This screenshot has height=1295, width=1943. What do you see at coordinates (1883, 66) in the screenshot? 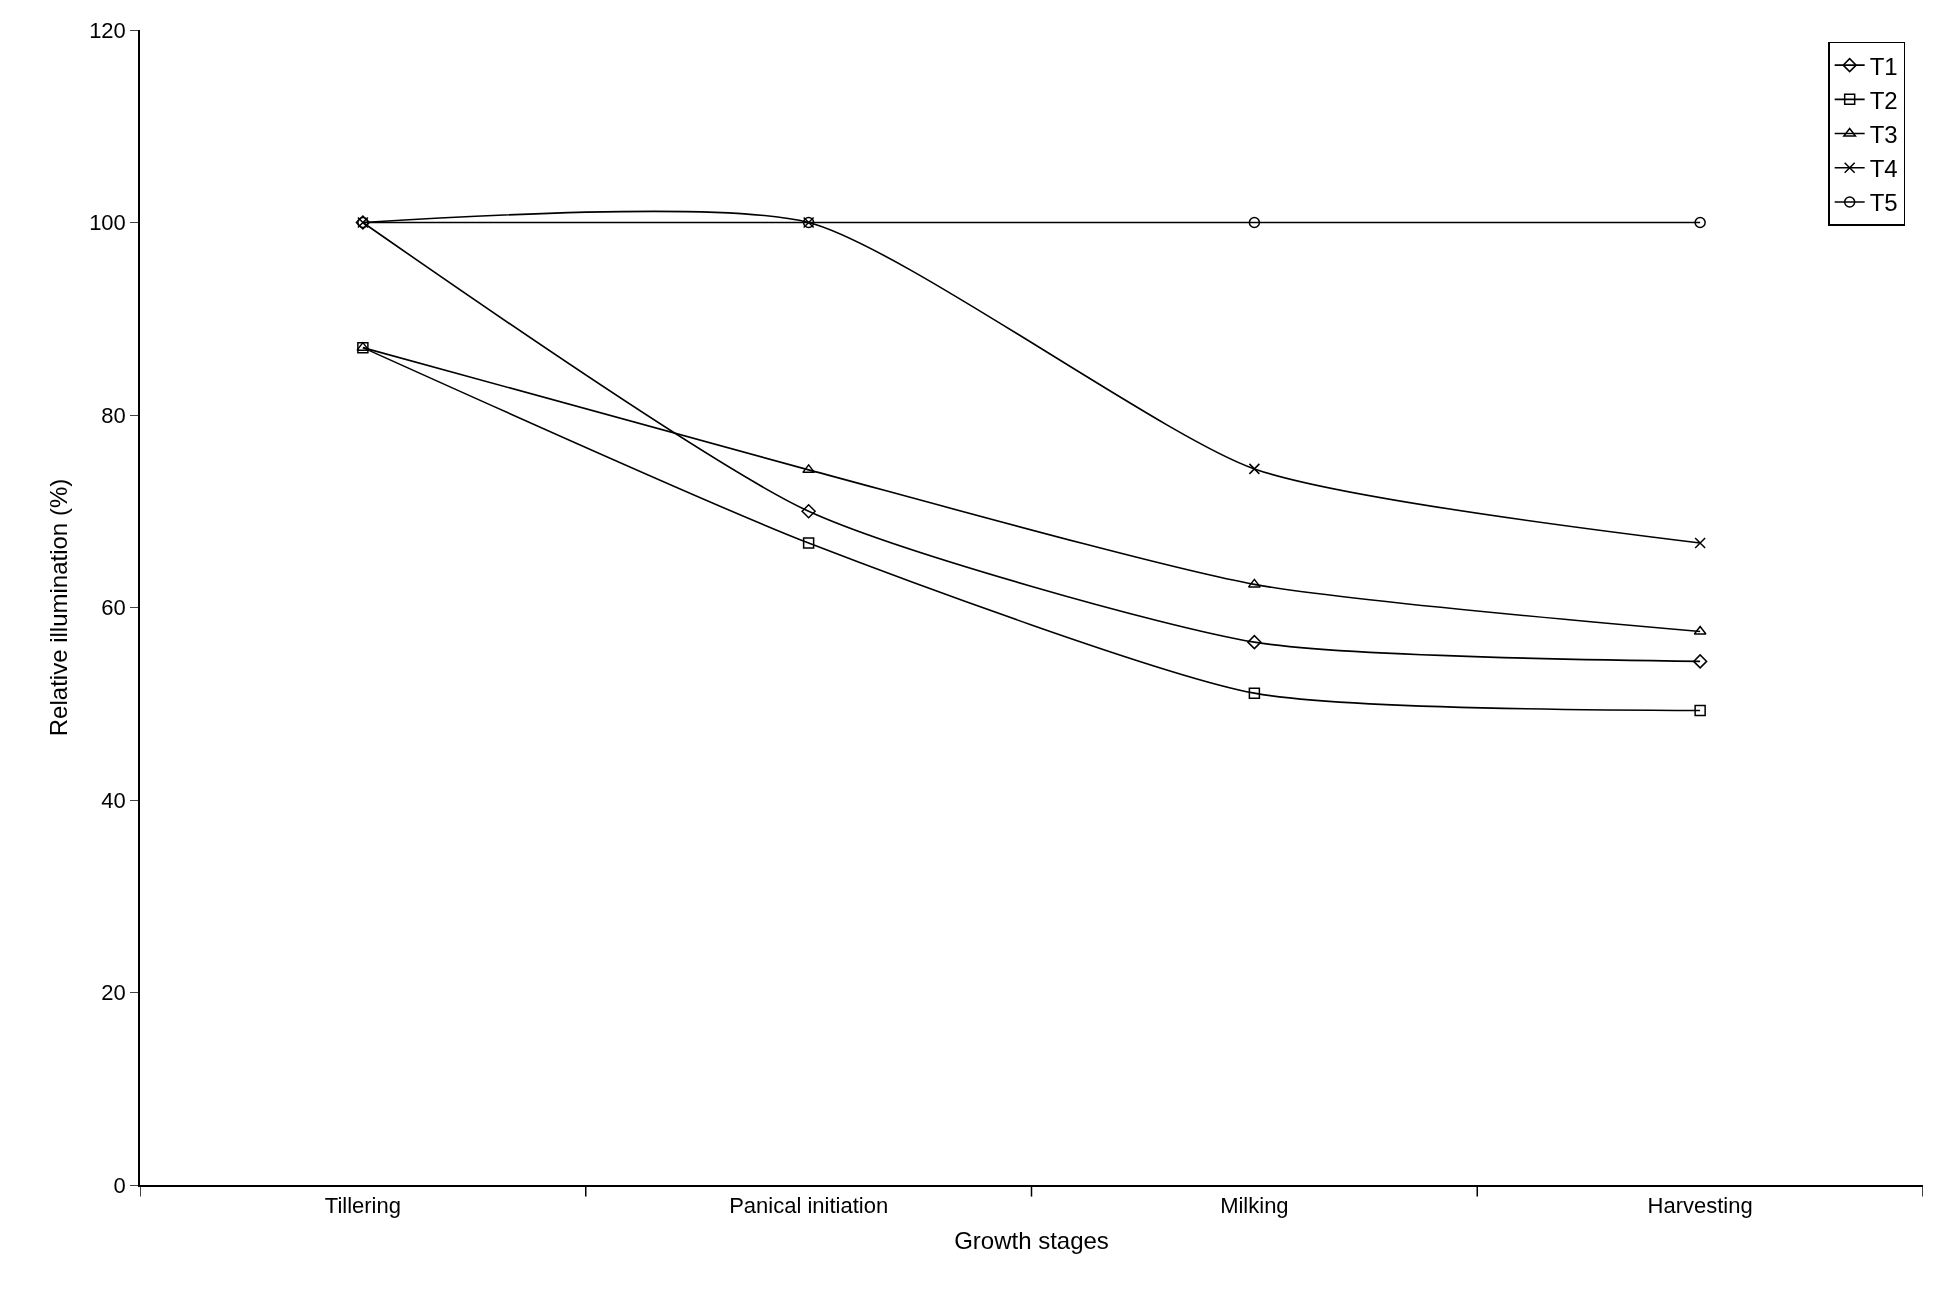
I see `legend-label: T1` at bounding box center [1883, 66].